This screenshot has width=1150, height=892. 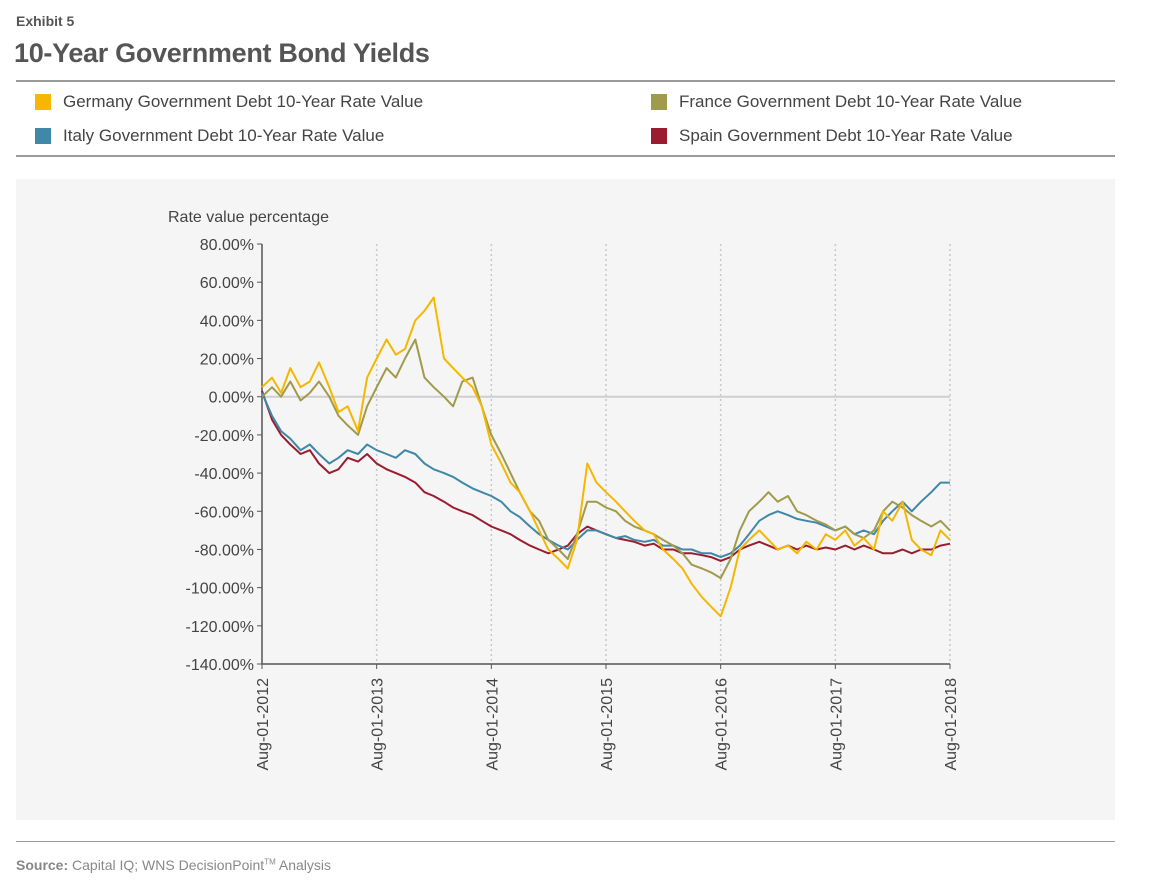 I want to click on legend-swatch-germany, so click(x=43, y=102).